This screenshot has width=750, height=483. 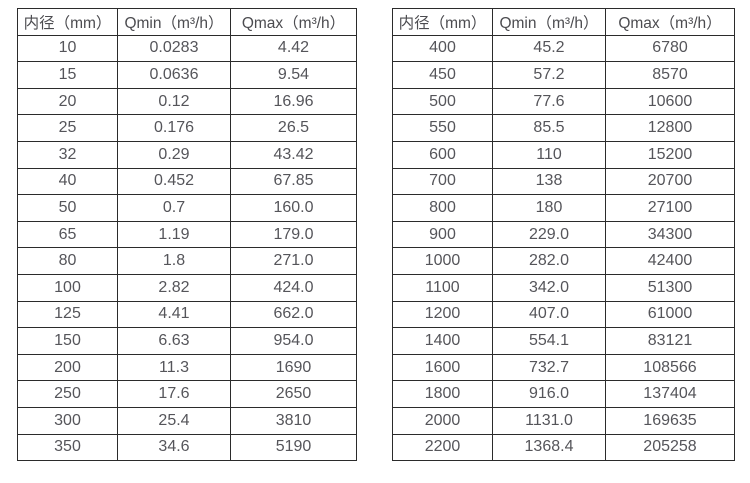 I want to click on table-row: 900 229.0 34300, so click(x=563, y=234).